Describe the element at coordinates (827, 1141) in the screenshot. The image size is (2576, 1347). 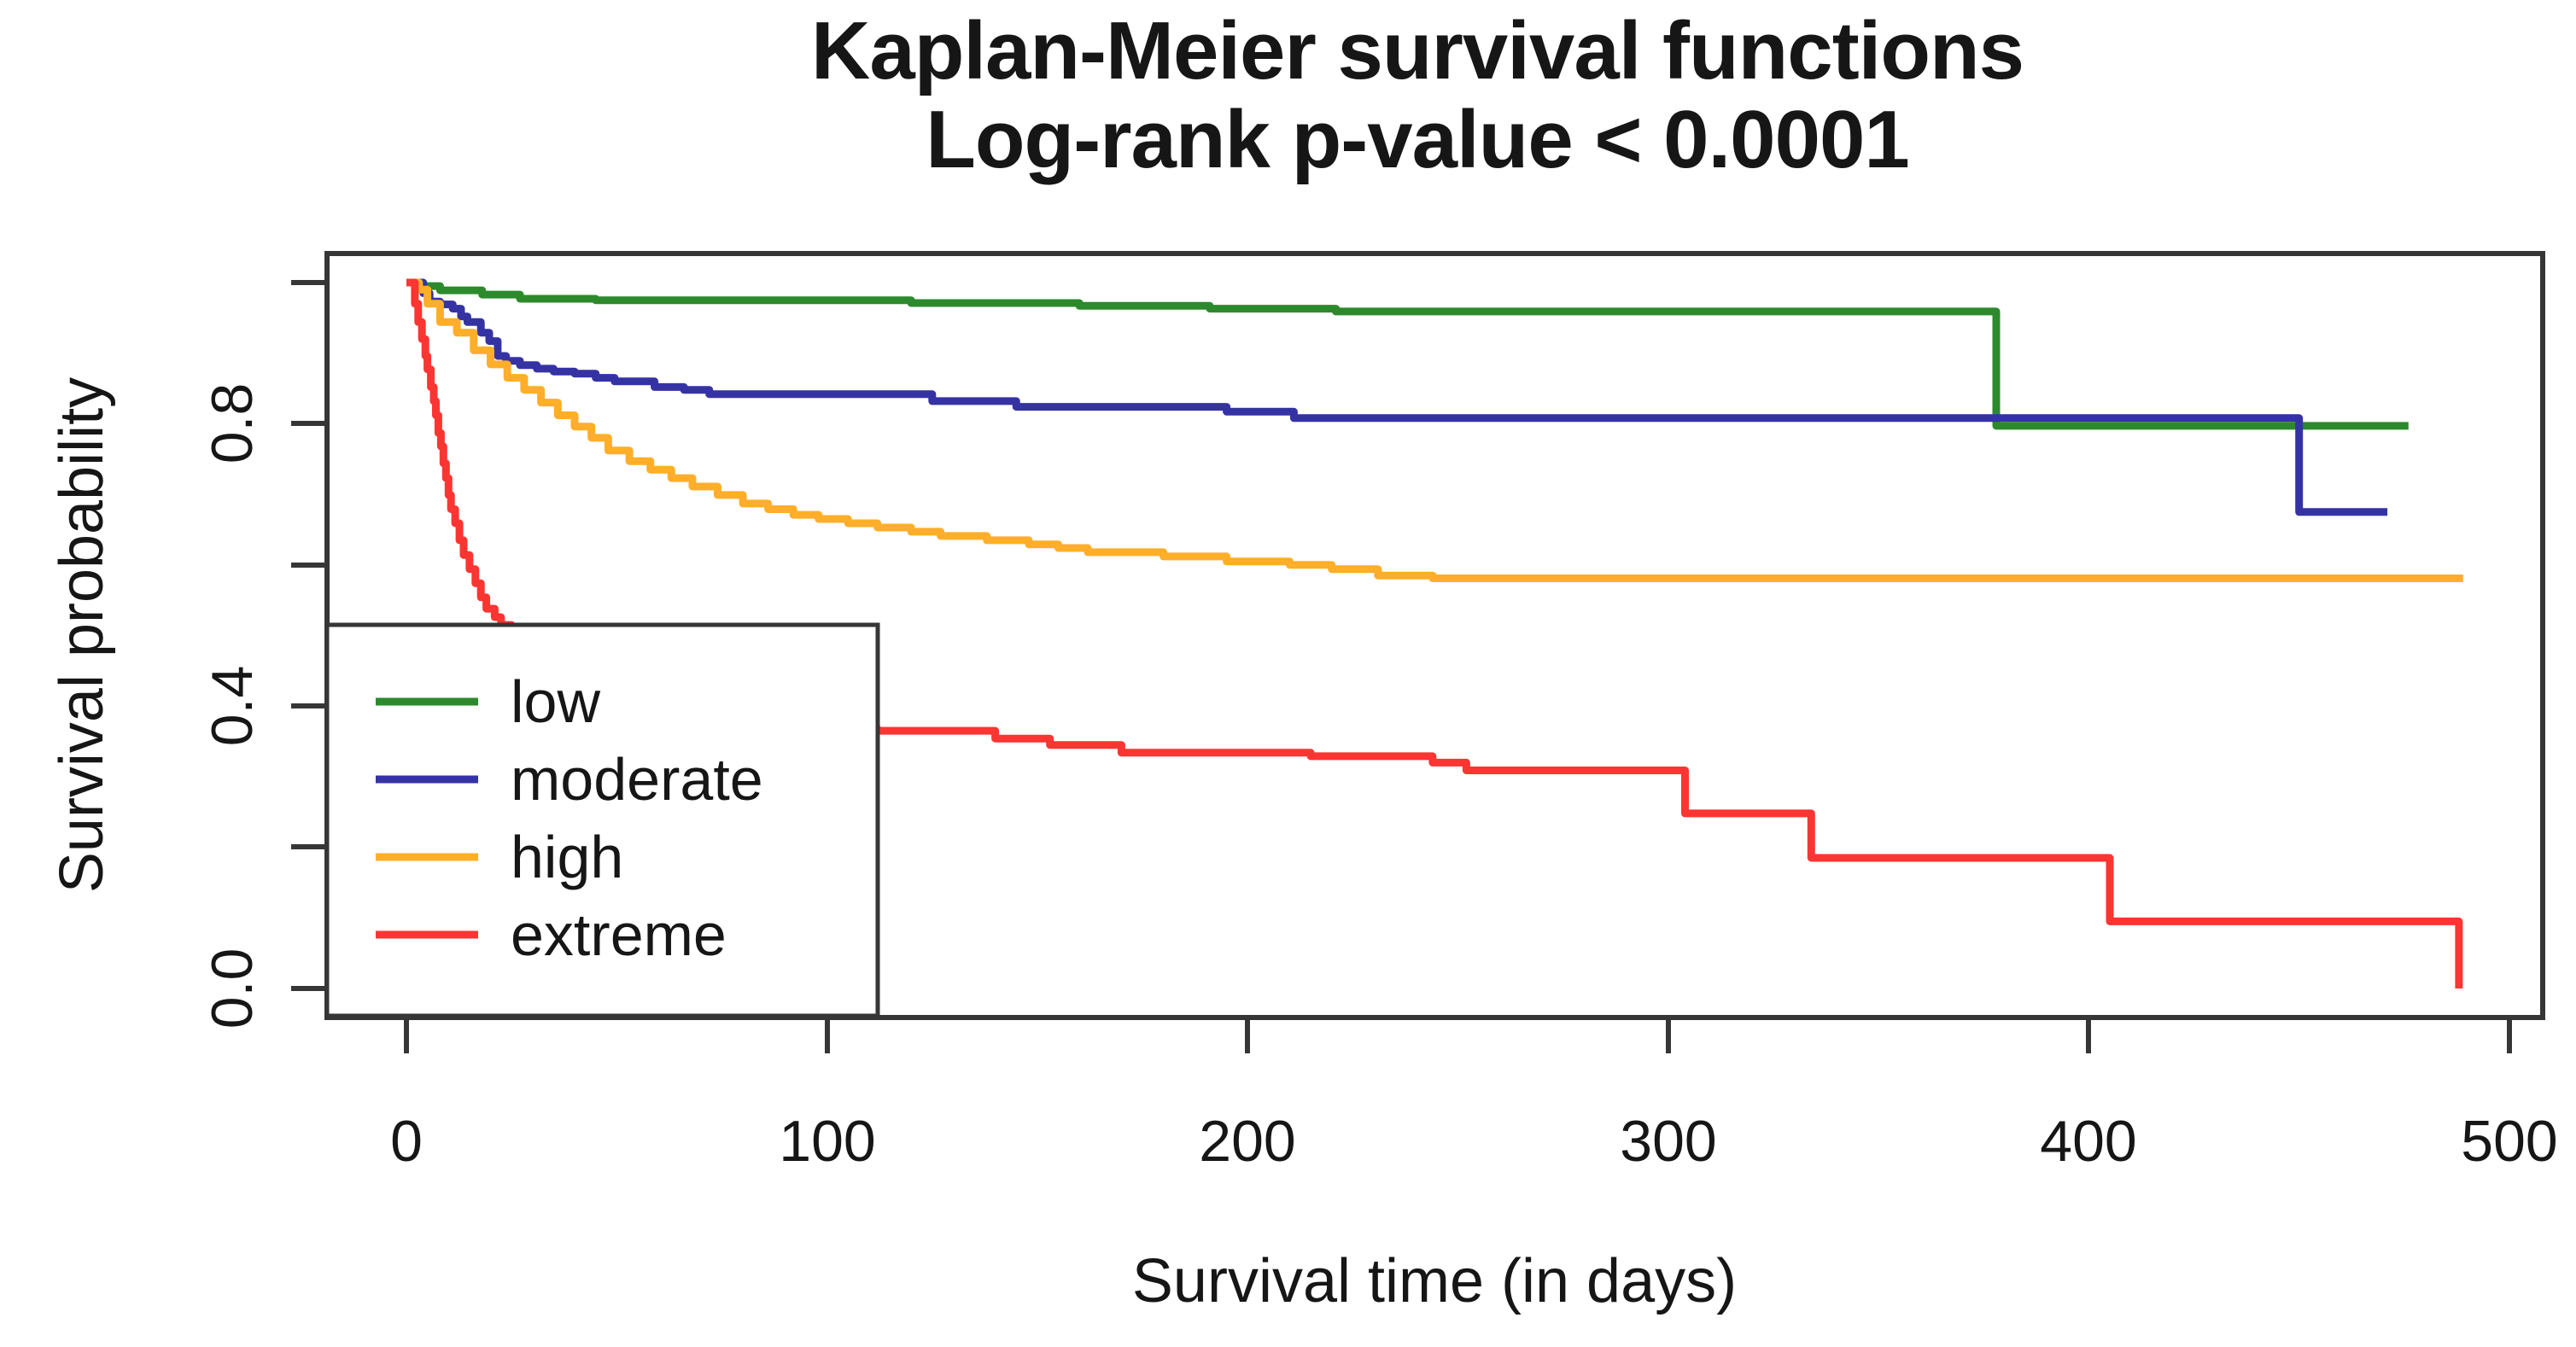
I see `x-tick-label: 100` at that location.